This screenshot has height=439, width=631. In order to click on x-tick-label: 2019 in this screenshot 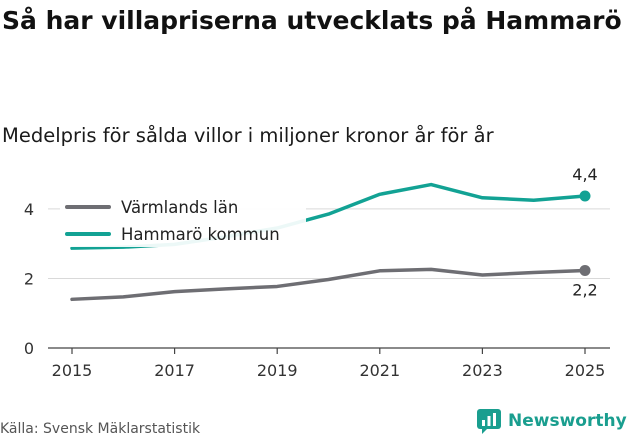, I will do `click(277, 370)`.